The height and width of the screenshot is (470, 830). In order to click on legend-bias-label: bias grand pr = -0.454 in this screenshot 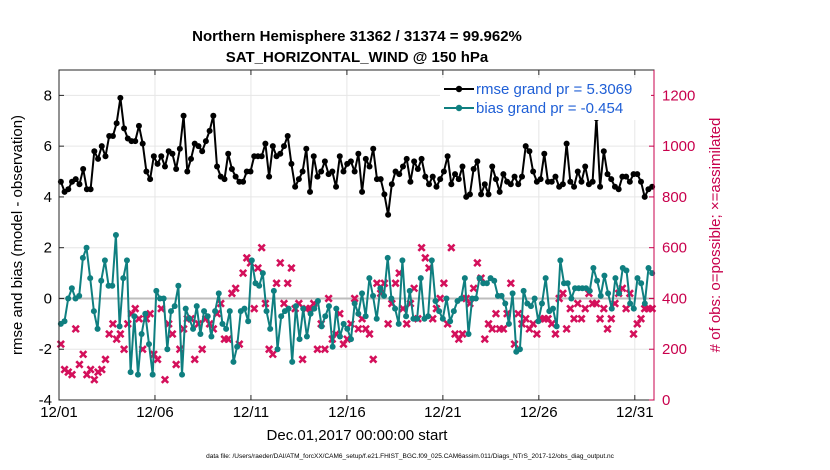, I will do `click(549, 108)`.